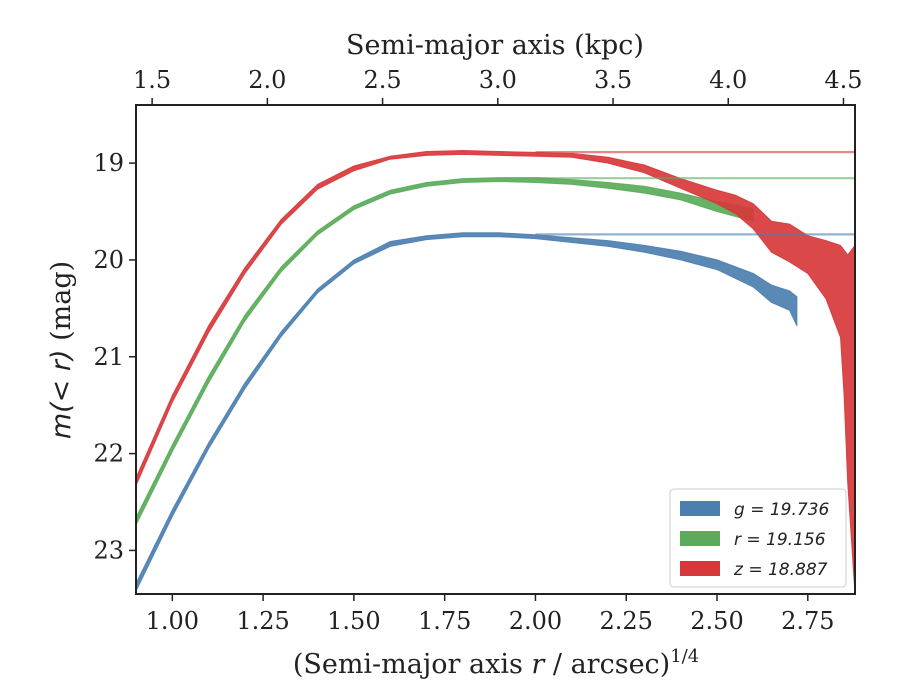 This screenshot has width=900, height=700. Describe the element at coordinates (716, 621) in the screenshot. I see `x-tick-label: 2.50` at that location.